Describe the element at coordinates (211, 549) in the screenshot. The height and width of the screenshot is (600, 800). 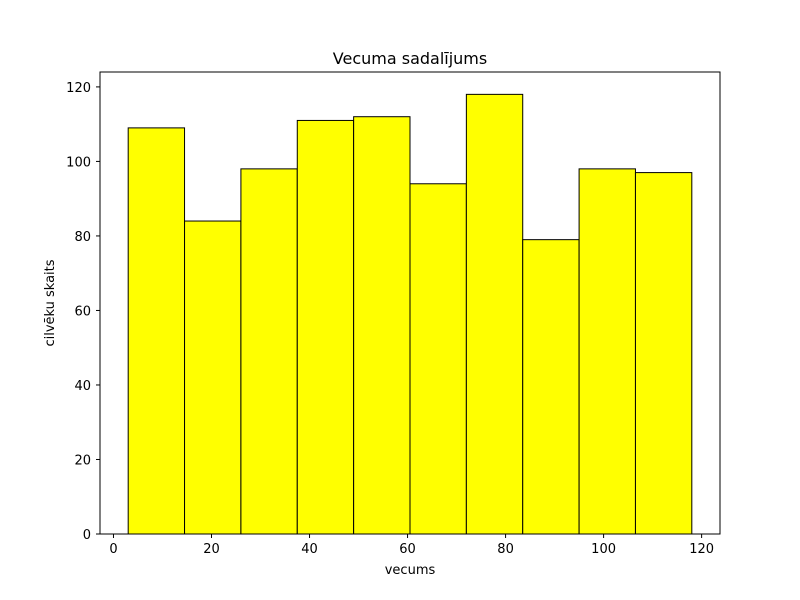
I see `x-tick-label: 20` at that location.